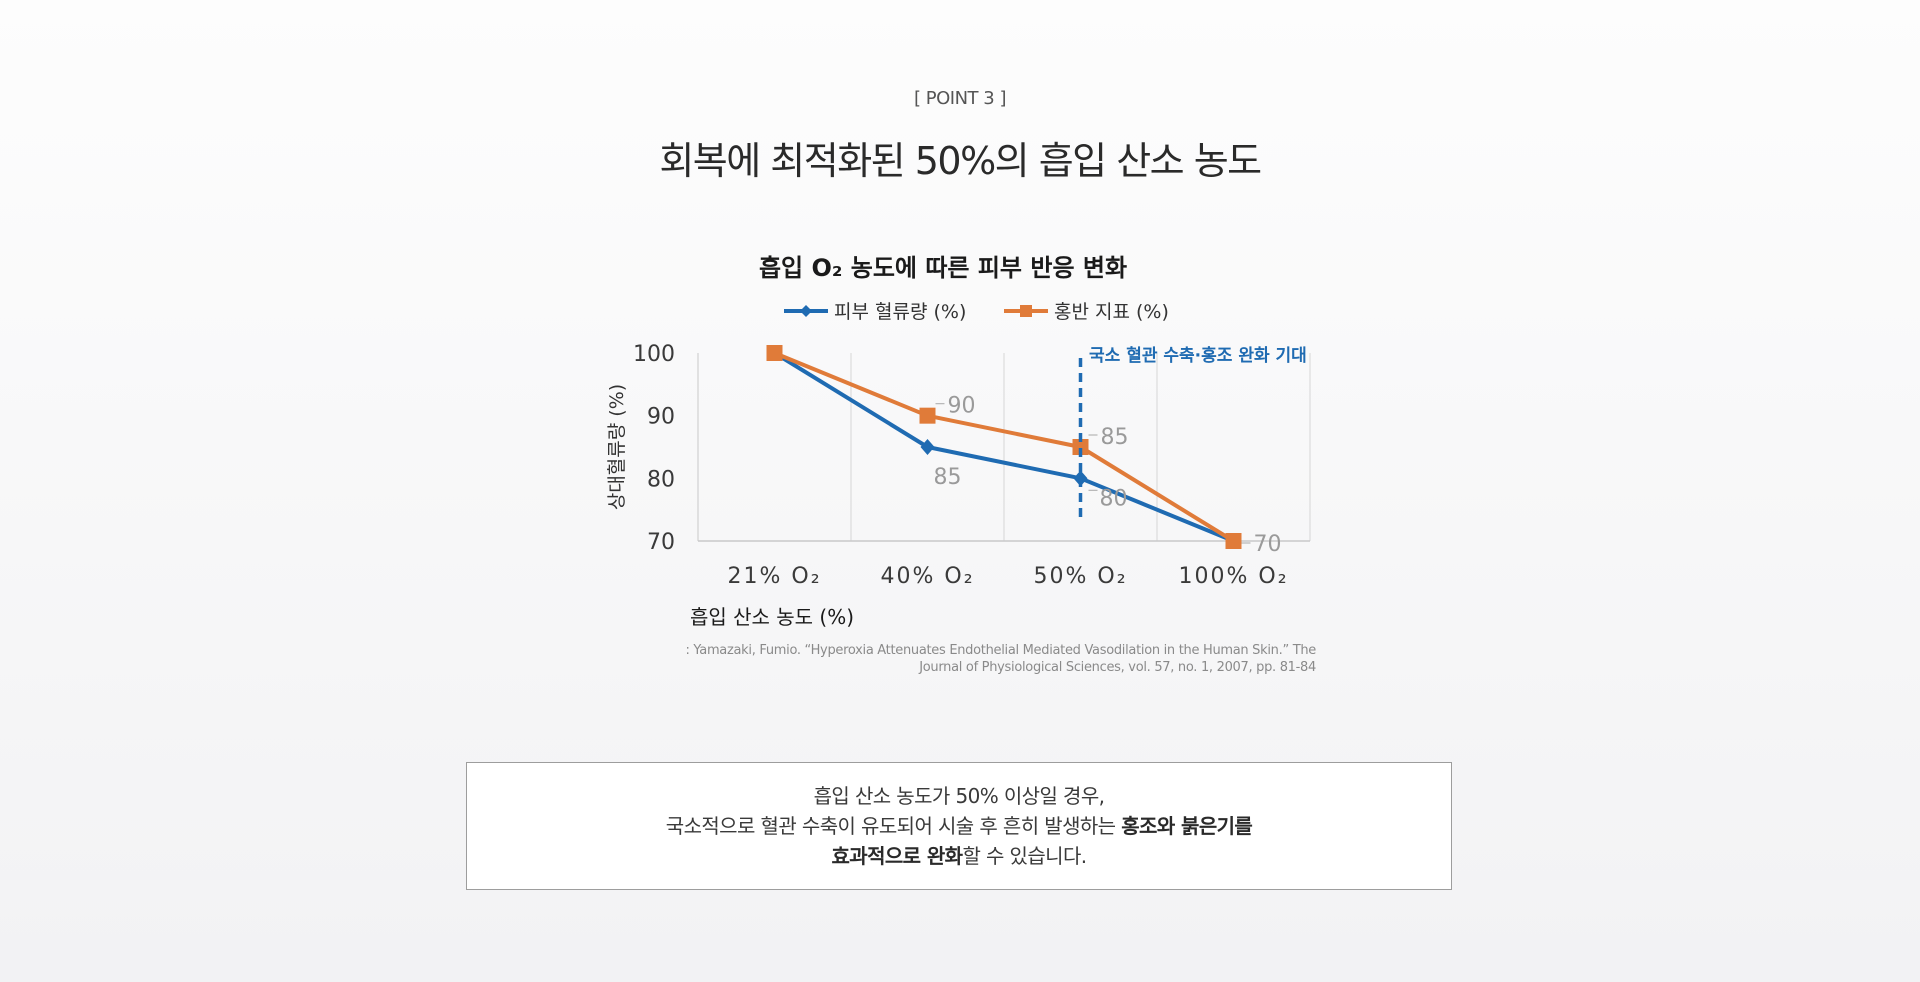 The width and height of the screenshot is (1920, 982). What do you see at coordinates (1115, 437) in the screenshot?
I see `data-label-s2-3: 85` at bounding box center [1115, 437].